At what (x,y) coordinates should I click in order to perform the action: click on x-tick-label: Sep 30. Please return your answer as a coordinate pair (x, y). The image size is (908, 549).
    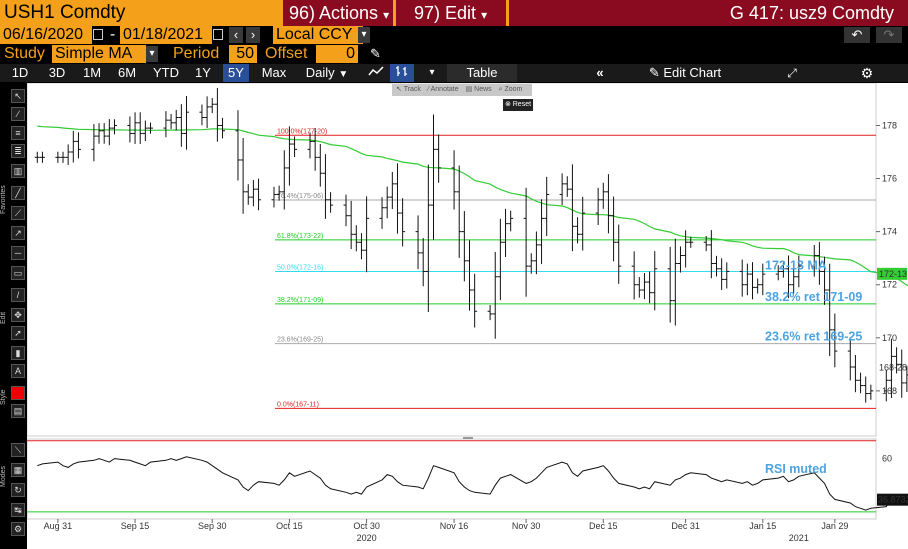
    Looking at the image, I should click on (212, 526).